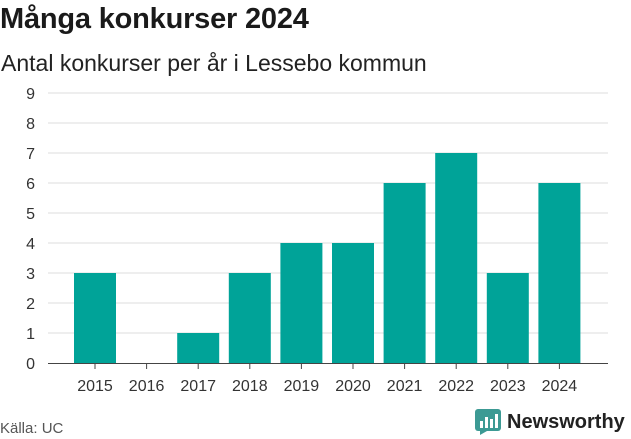 Image resolution: width=631 pixels, height=439 pixels. Describe the element at coordinates (30, 184) in the screenshot. I see `y-tick-label: 6` at that location.